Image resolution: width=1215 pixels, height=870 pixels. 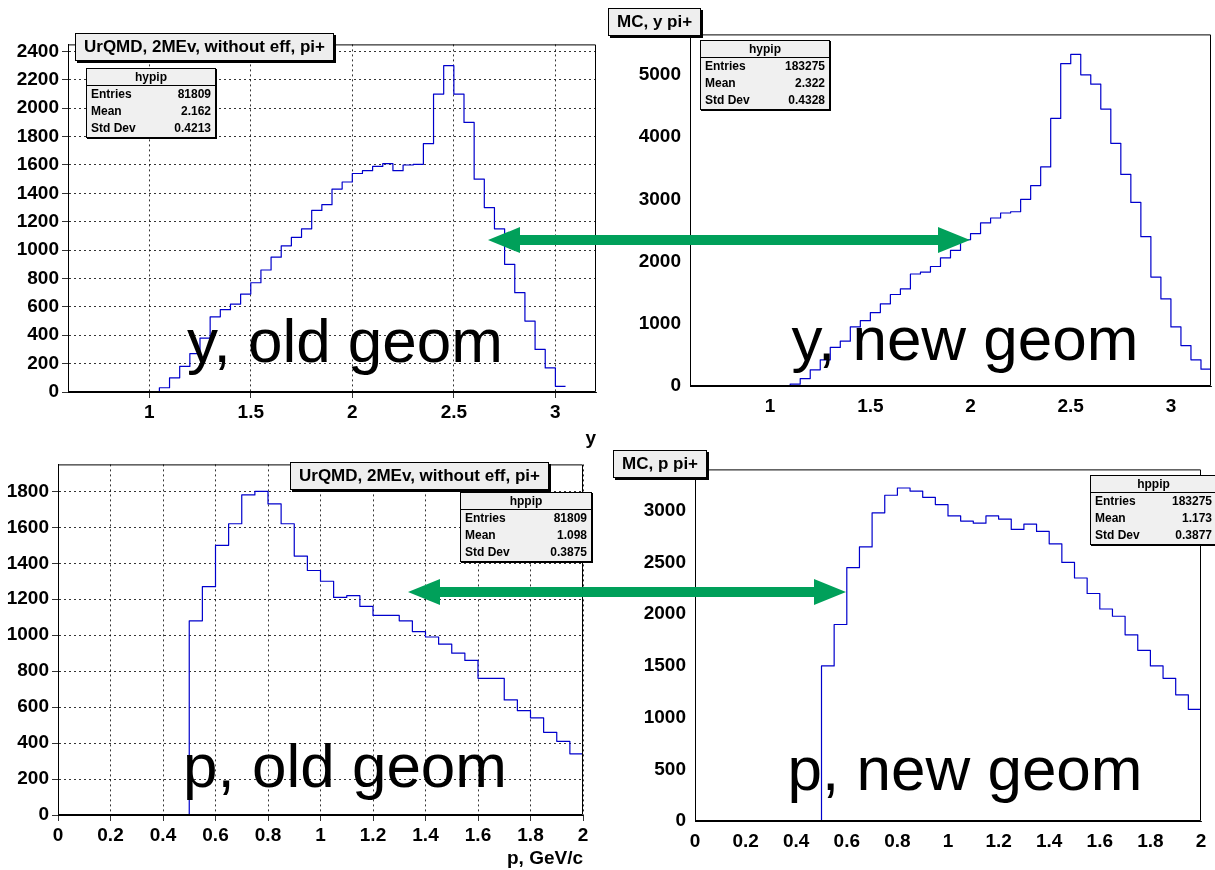 What do you see at coordinates (37, 79) in the screenshot?
I see `y-tick-label: 2200` at bounding box center [37, 79].